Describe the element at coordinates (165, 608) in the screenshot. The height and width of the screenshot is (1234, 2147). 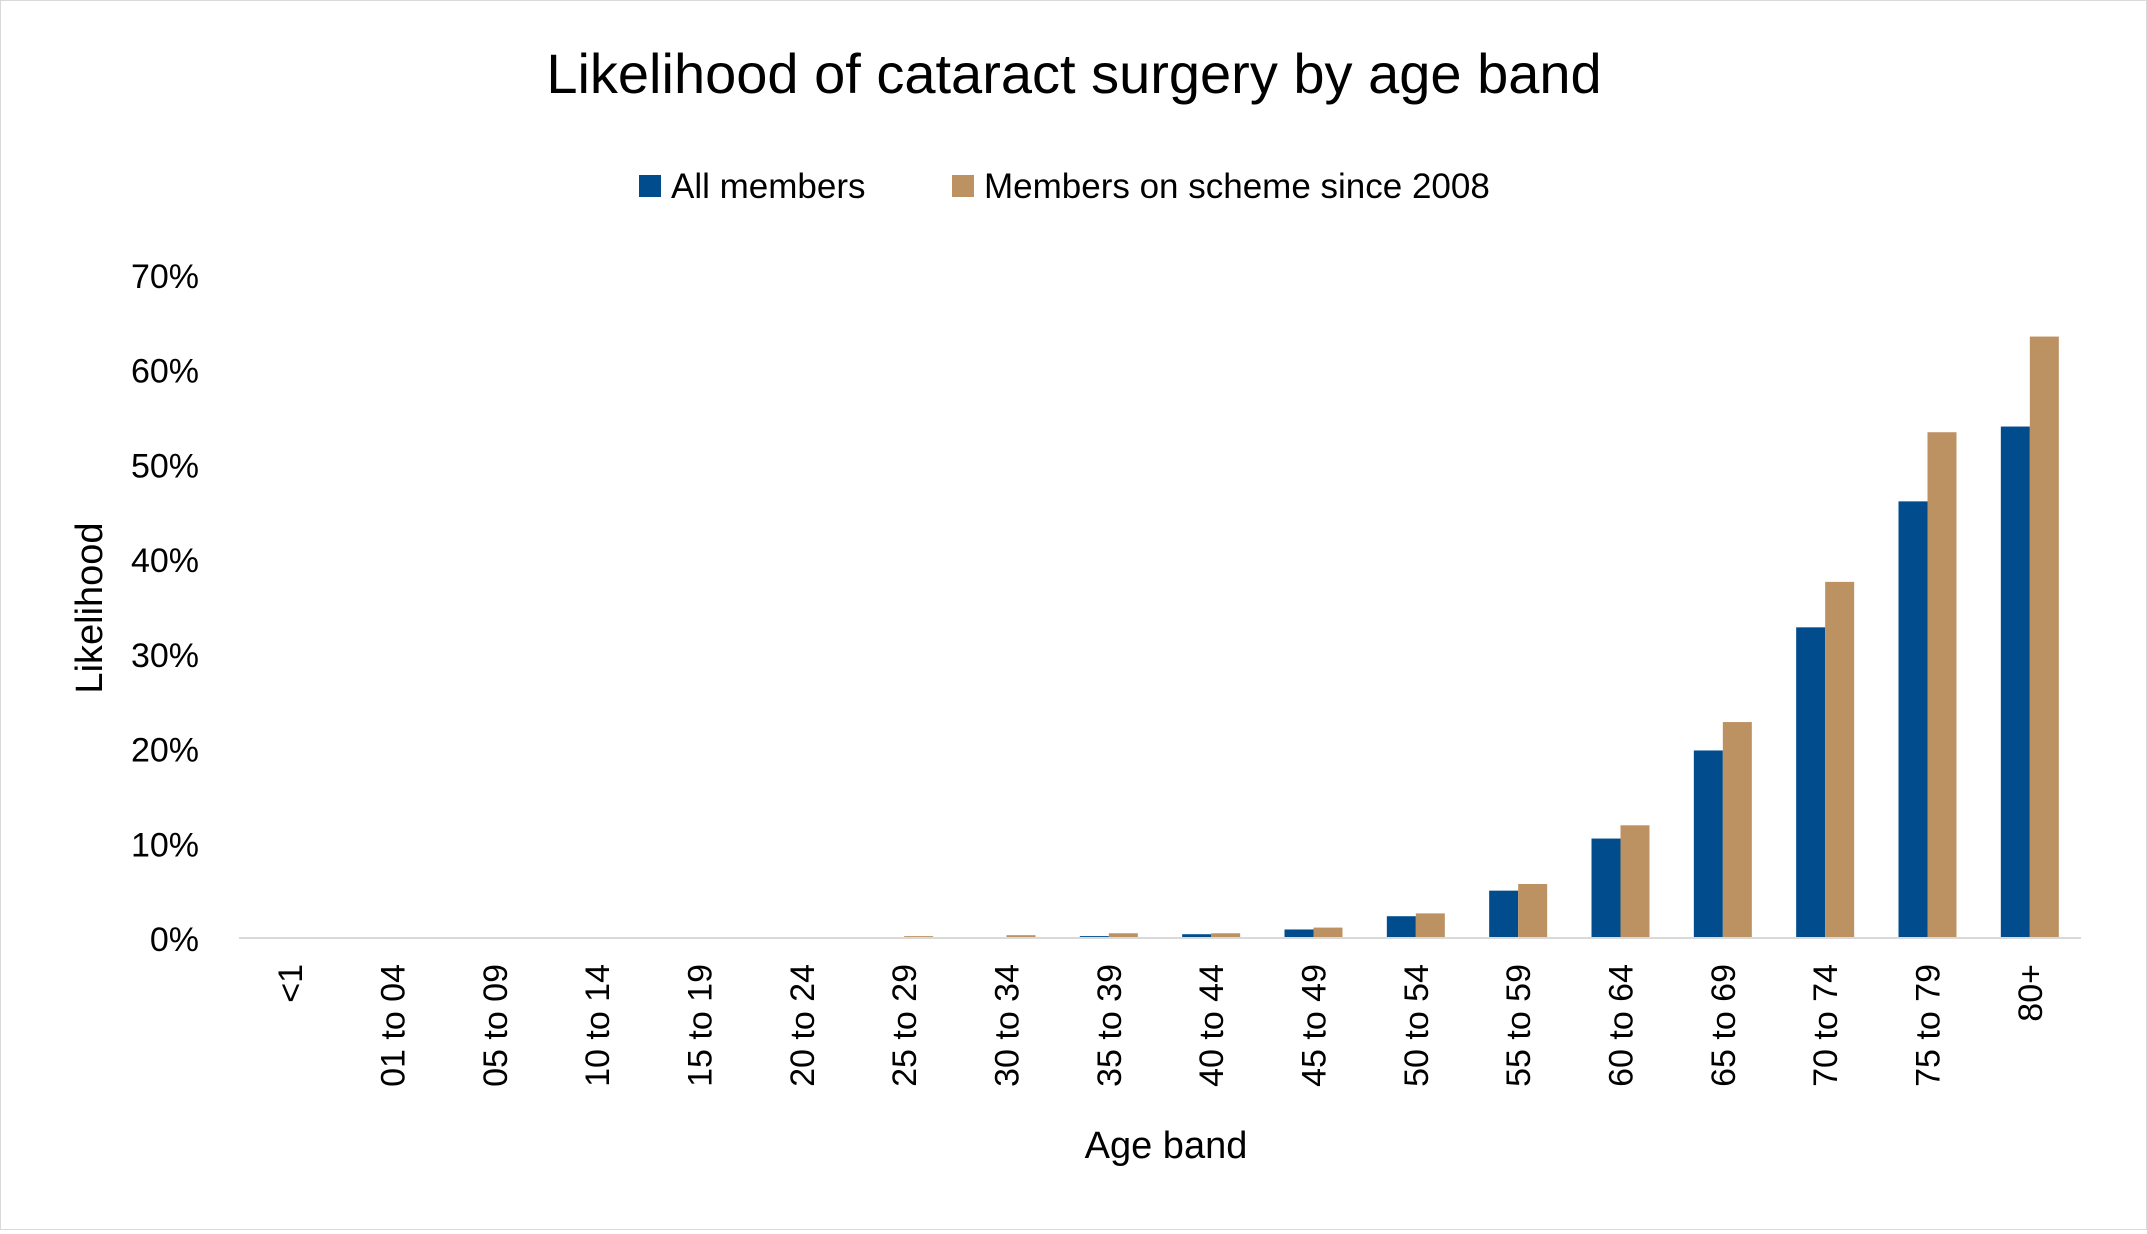
I see `y-axis-ticks: 0% 10% 20% 30% 40% 50% 60% 70%` at that location.